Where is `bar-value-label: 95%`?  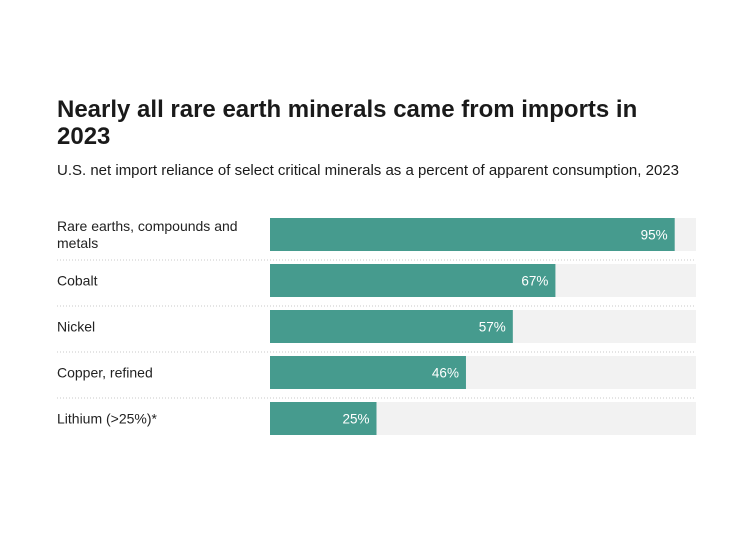
bar-value-label: 95% is located at coordinates (654, 235).